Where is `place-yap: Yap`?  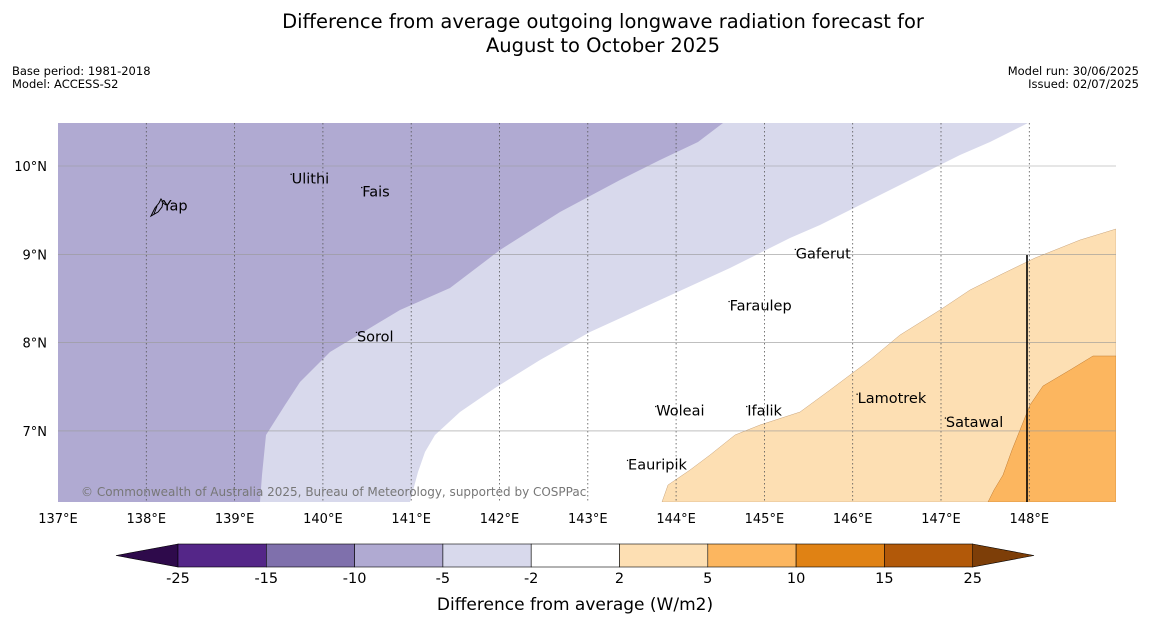 place-yap: Yap is located at coordinates (174, 207).